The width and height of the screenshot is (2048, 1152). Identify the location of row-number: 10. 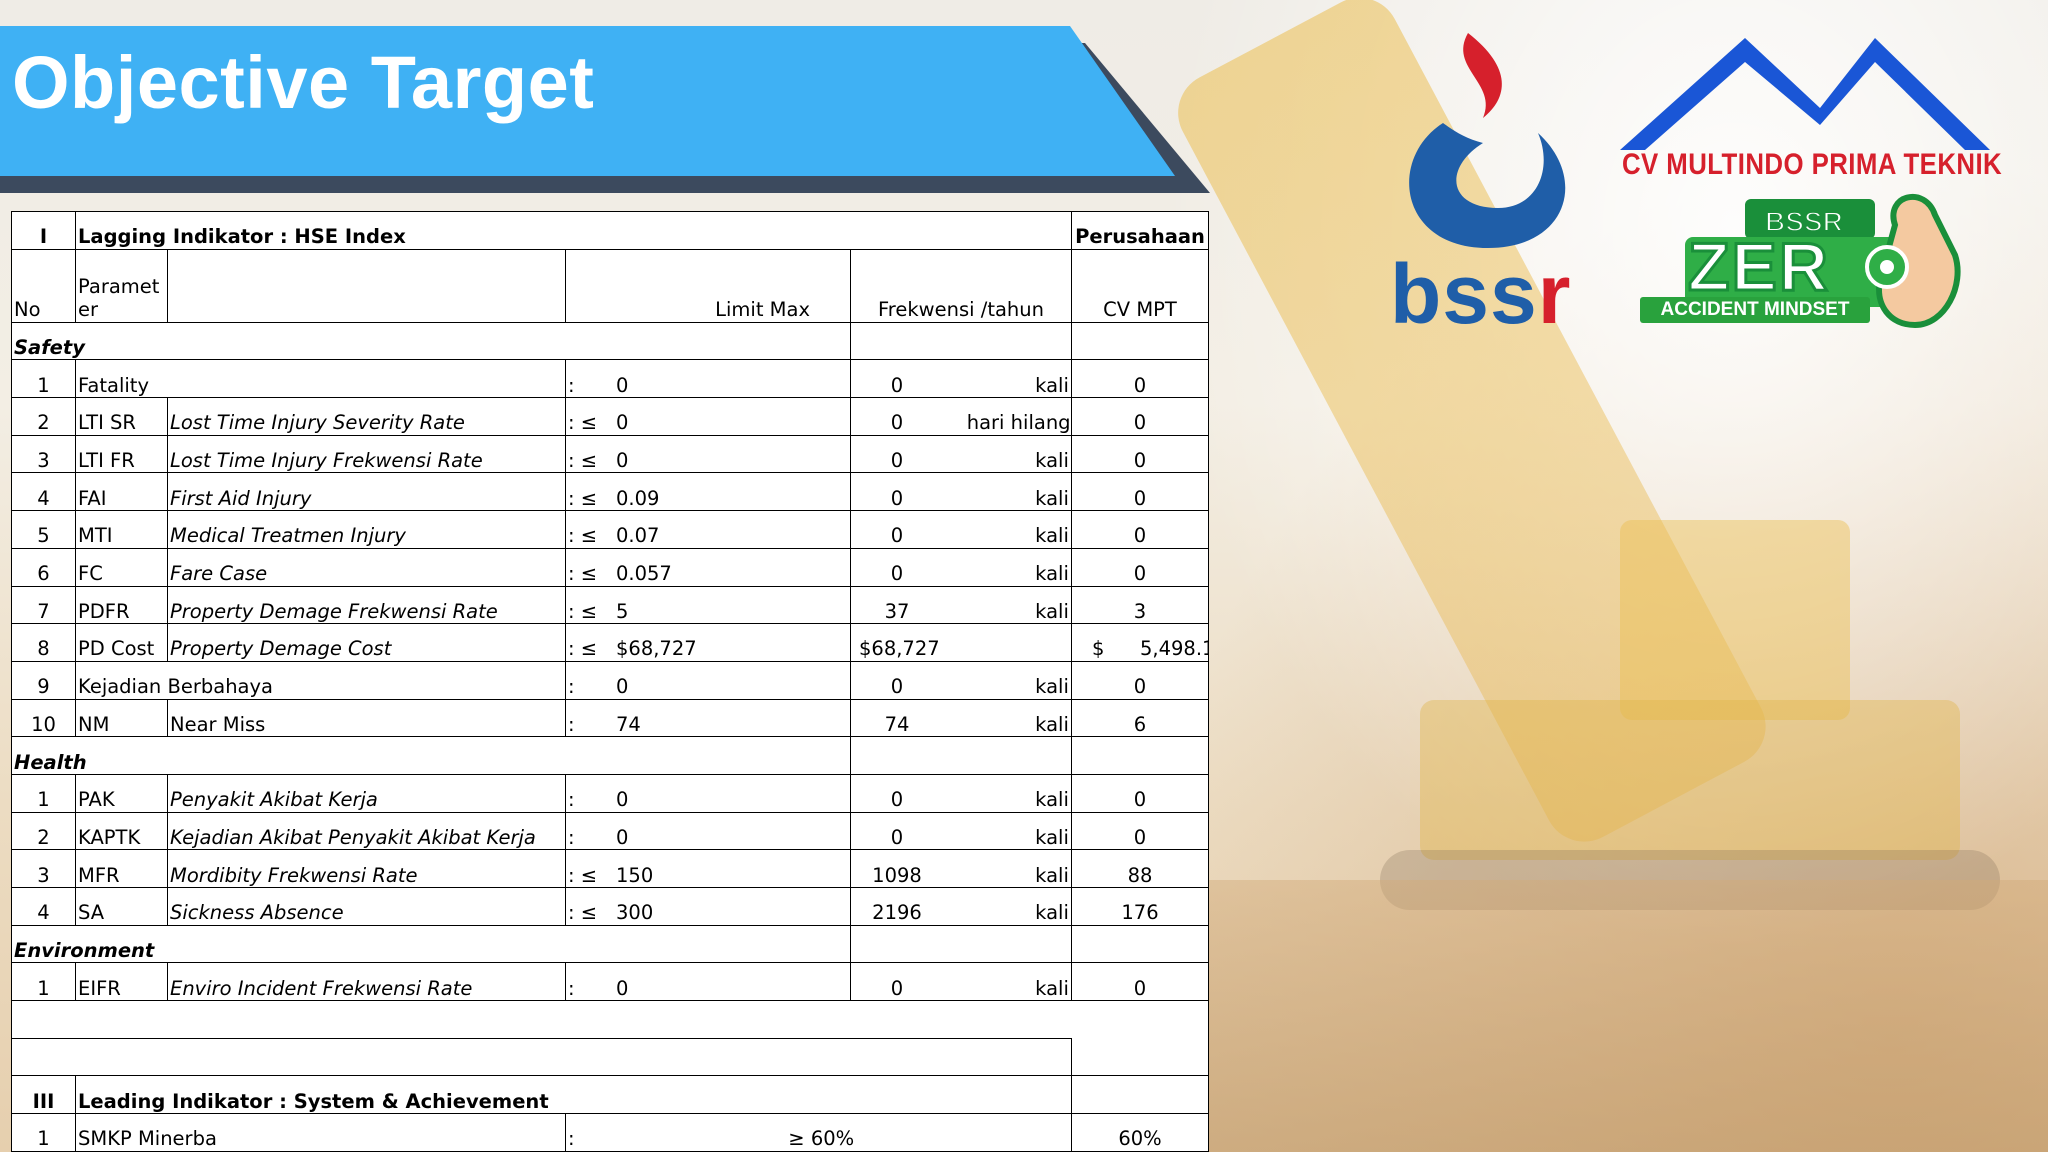
(43, 718).